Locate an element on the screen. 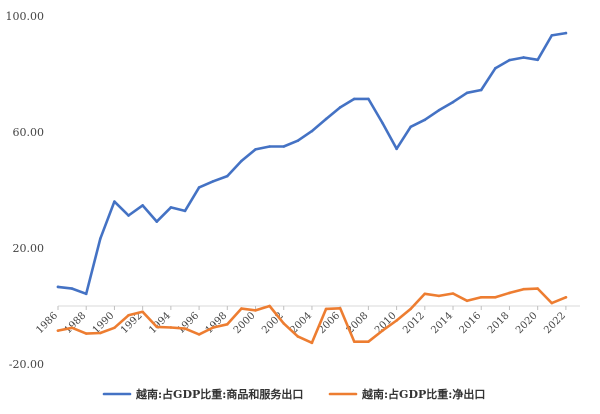 Image resolution: width=600 pixels, height=414 pixels. x-tick-label: 2022 is located at coordinates (555, 323).